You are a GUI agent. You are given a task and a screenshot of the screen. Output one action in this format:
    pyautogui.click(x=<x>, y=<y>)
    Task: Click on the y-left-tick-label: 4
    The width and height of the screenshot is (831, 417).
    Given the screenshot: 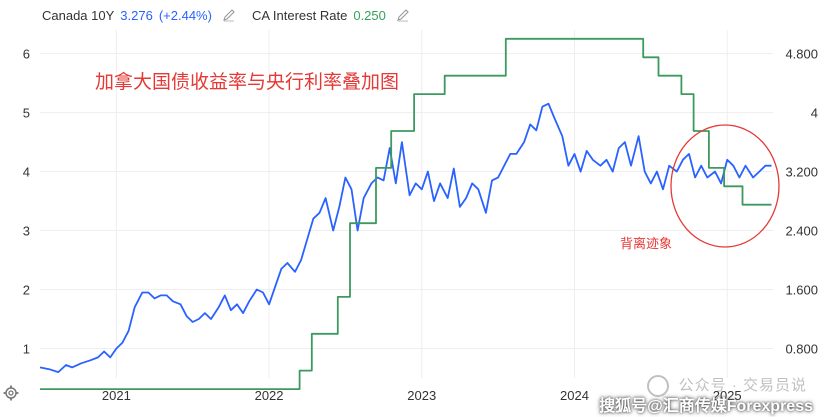 What is the action you would take?
    pyautogui.click(x=26, y=172)
    